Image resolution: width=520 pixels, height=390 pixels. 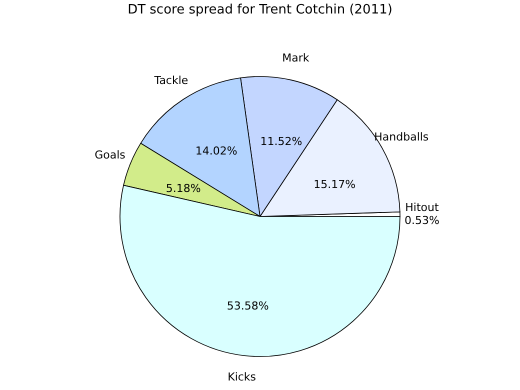 I want to click on data-label: 15.17%, so click(x=335, y=184).